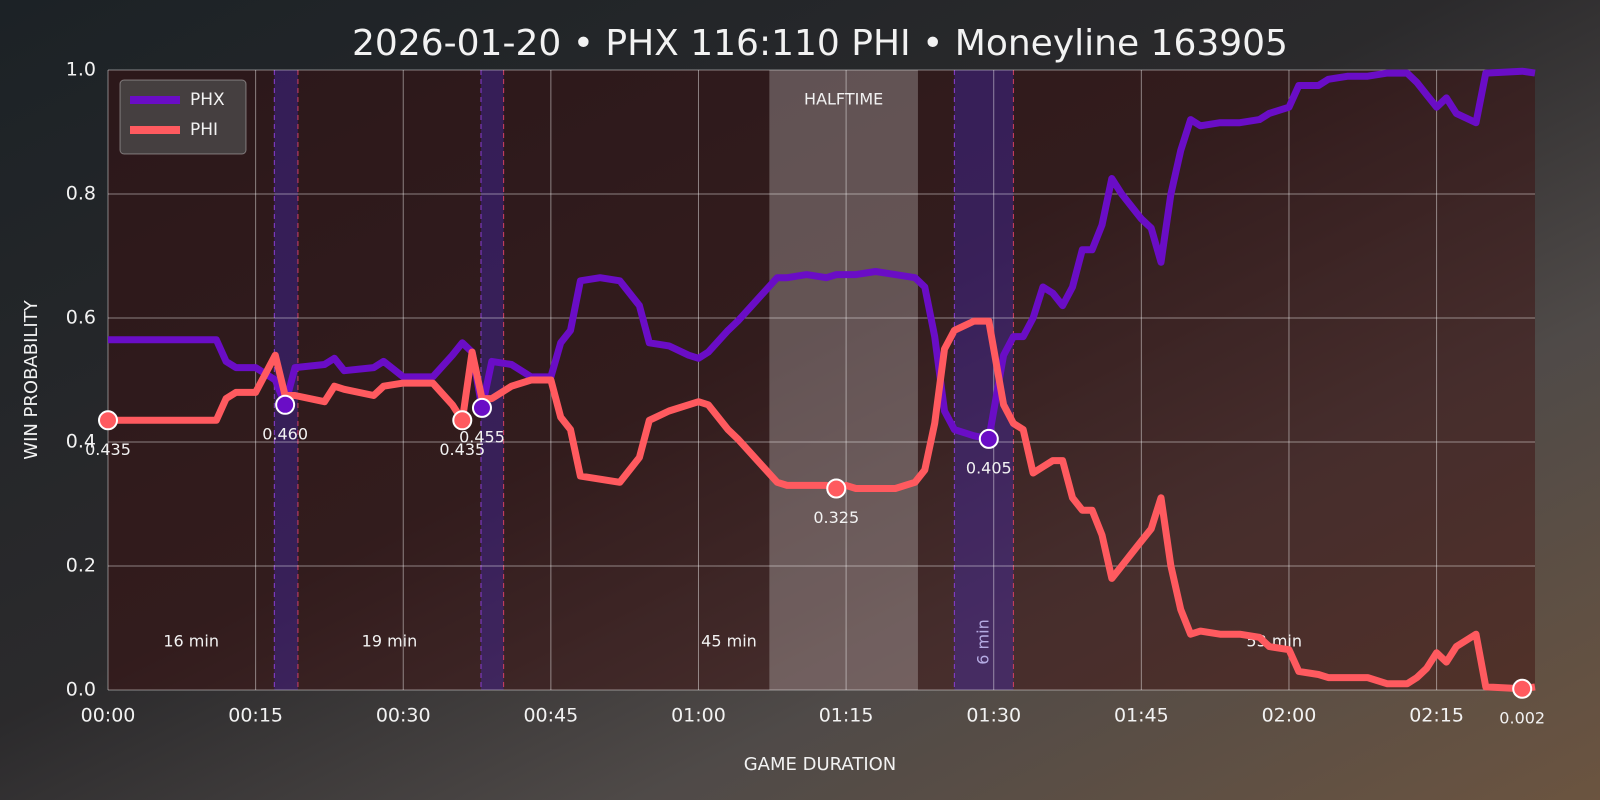 The height and width of the screenshot is (800, 1600). What do you see at coordinates (843, 99) in the screenshot?
I see `halftime-label: HALFTIME` at bounding box center [843, 99].